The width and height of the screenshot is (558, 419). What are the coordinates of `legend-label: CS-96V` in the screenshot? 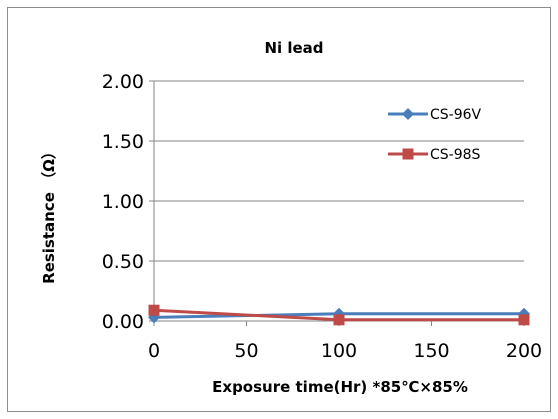 It's located at (456, 115).